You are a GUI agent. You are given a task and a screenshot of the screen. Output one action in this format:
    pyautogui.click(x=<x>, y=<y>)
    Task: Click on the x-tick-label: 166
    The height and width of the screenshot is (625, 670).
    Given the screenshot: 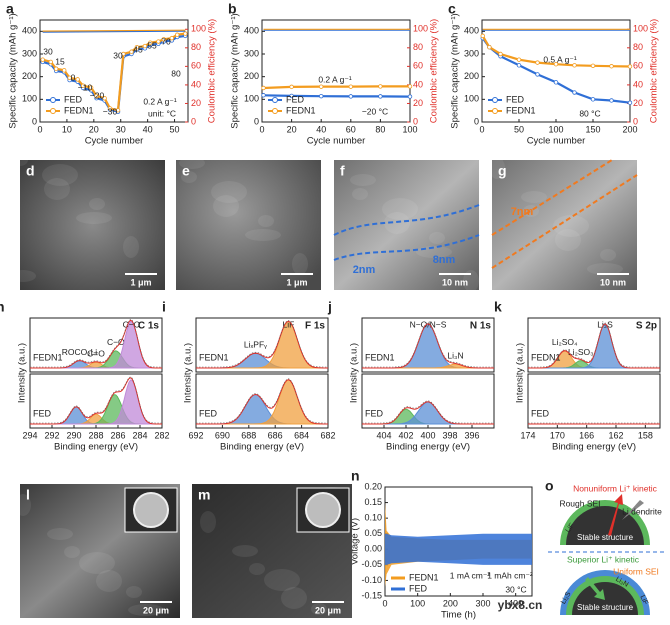 What is the action you would take?
    pyautogui.click(x=586, y=435)
    